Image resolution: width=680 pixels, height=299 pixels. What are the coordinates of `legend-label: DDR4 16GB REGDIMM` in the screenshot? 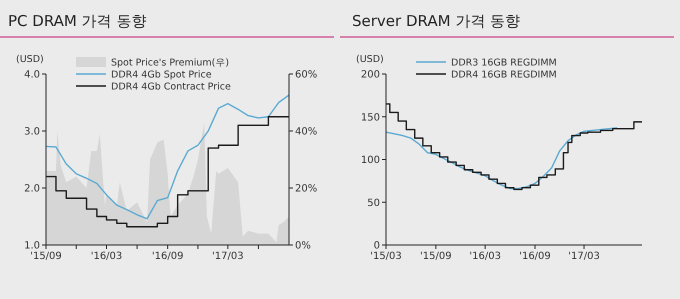 It's located at (504, 74).